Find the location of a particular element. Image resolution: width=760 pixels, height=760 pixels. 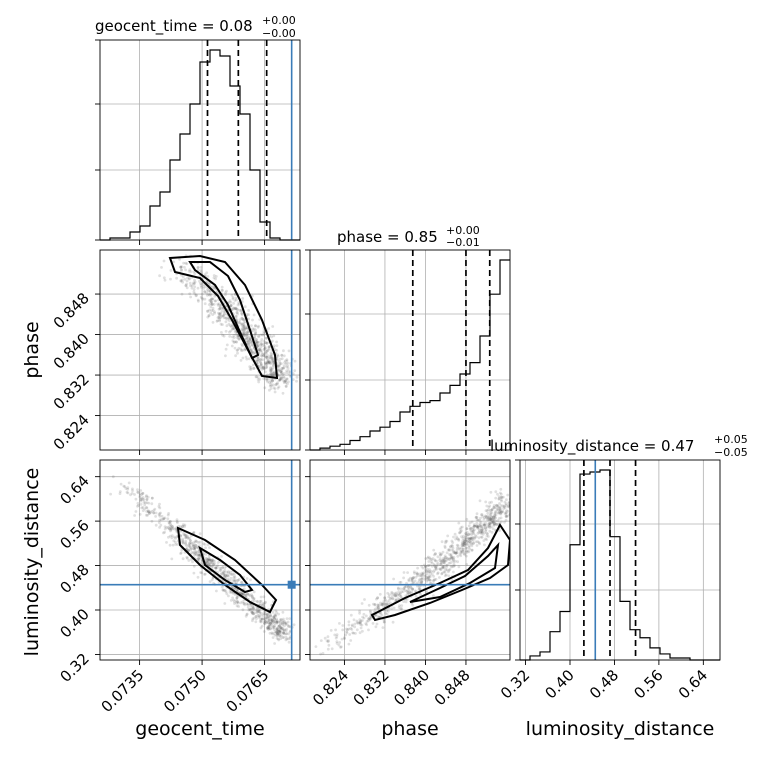

y-tick-label-luminosity-distance: 0.64 is located at coordinates (74, 490).